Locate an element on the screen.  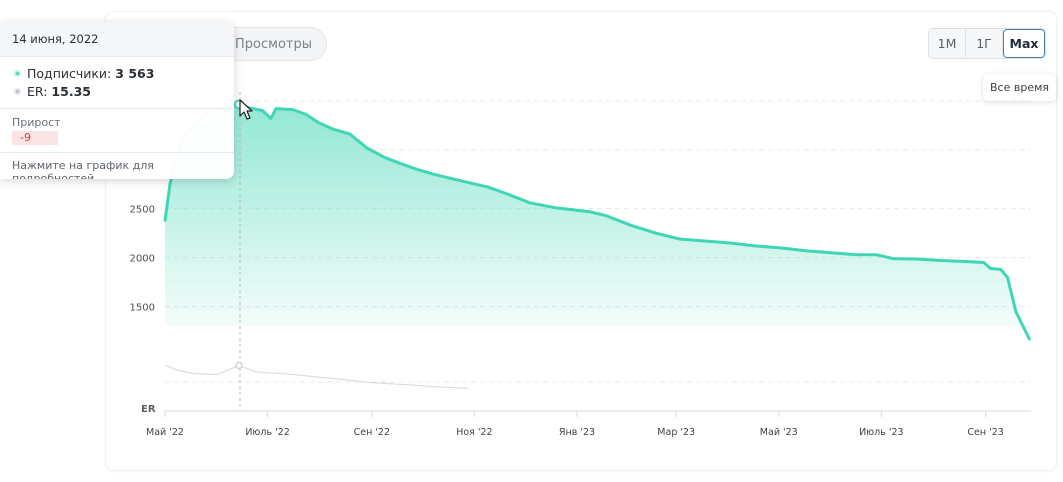
tooltip-date: 14 июня, 2022 is located at coordinates (117, 39).